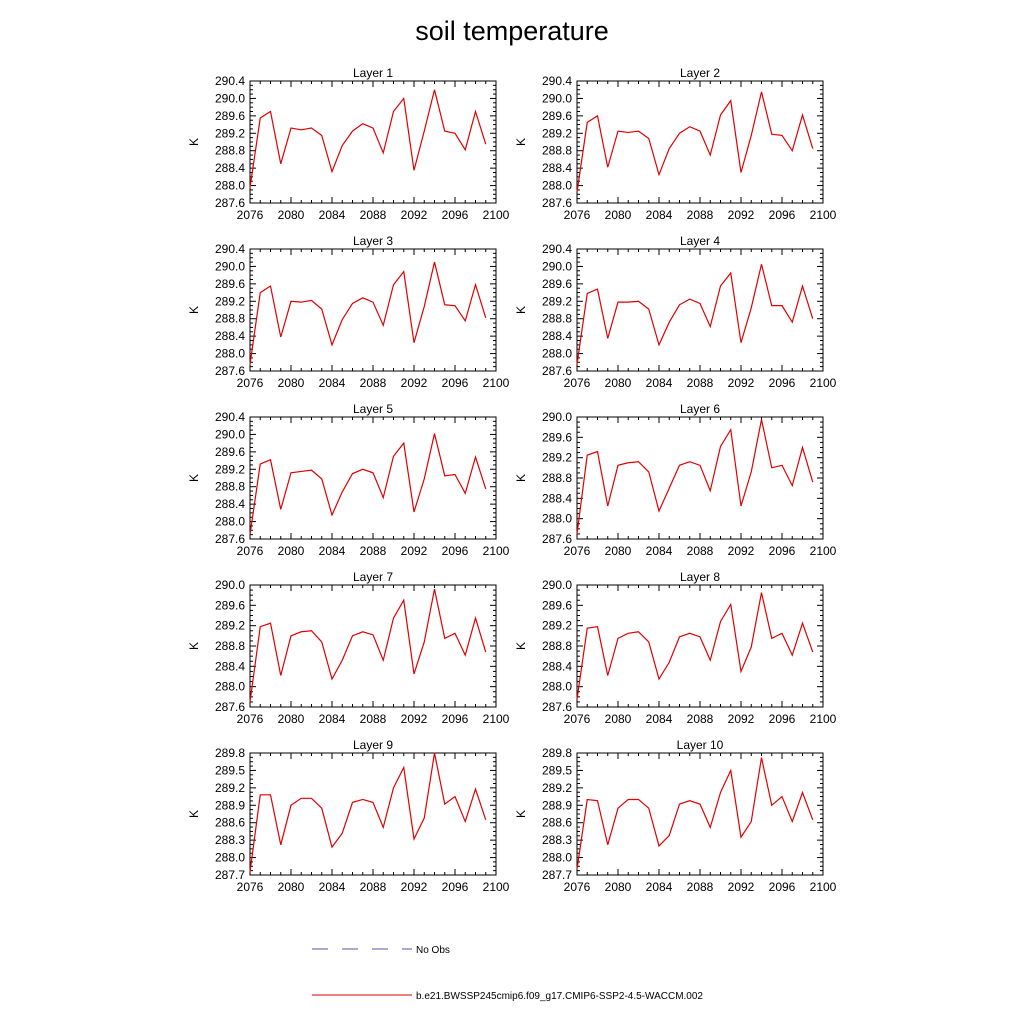  I want to click on y-tick-label: 289.5, so click(230, 770).